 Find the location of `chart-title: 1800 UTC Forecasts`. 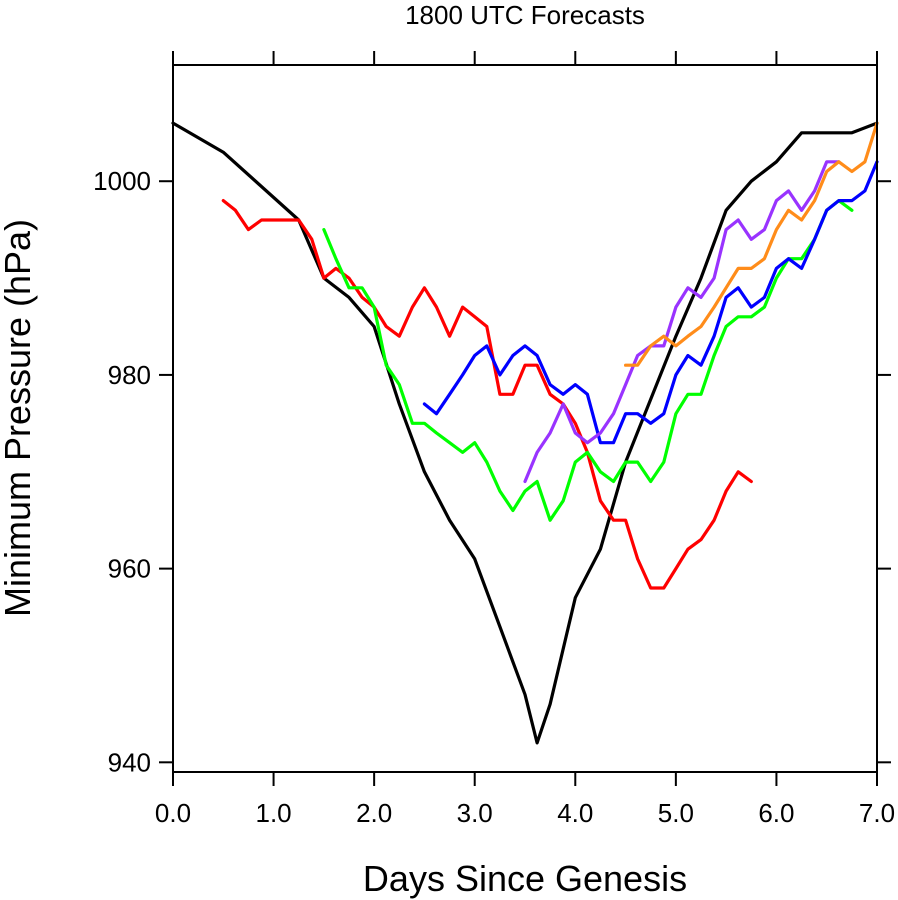

chart-title: 1800 UTC Forecasts is located at coordinates (525, 15).